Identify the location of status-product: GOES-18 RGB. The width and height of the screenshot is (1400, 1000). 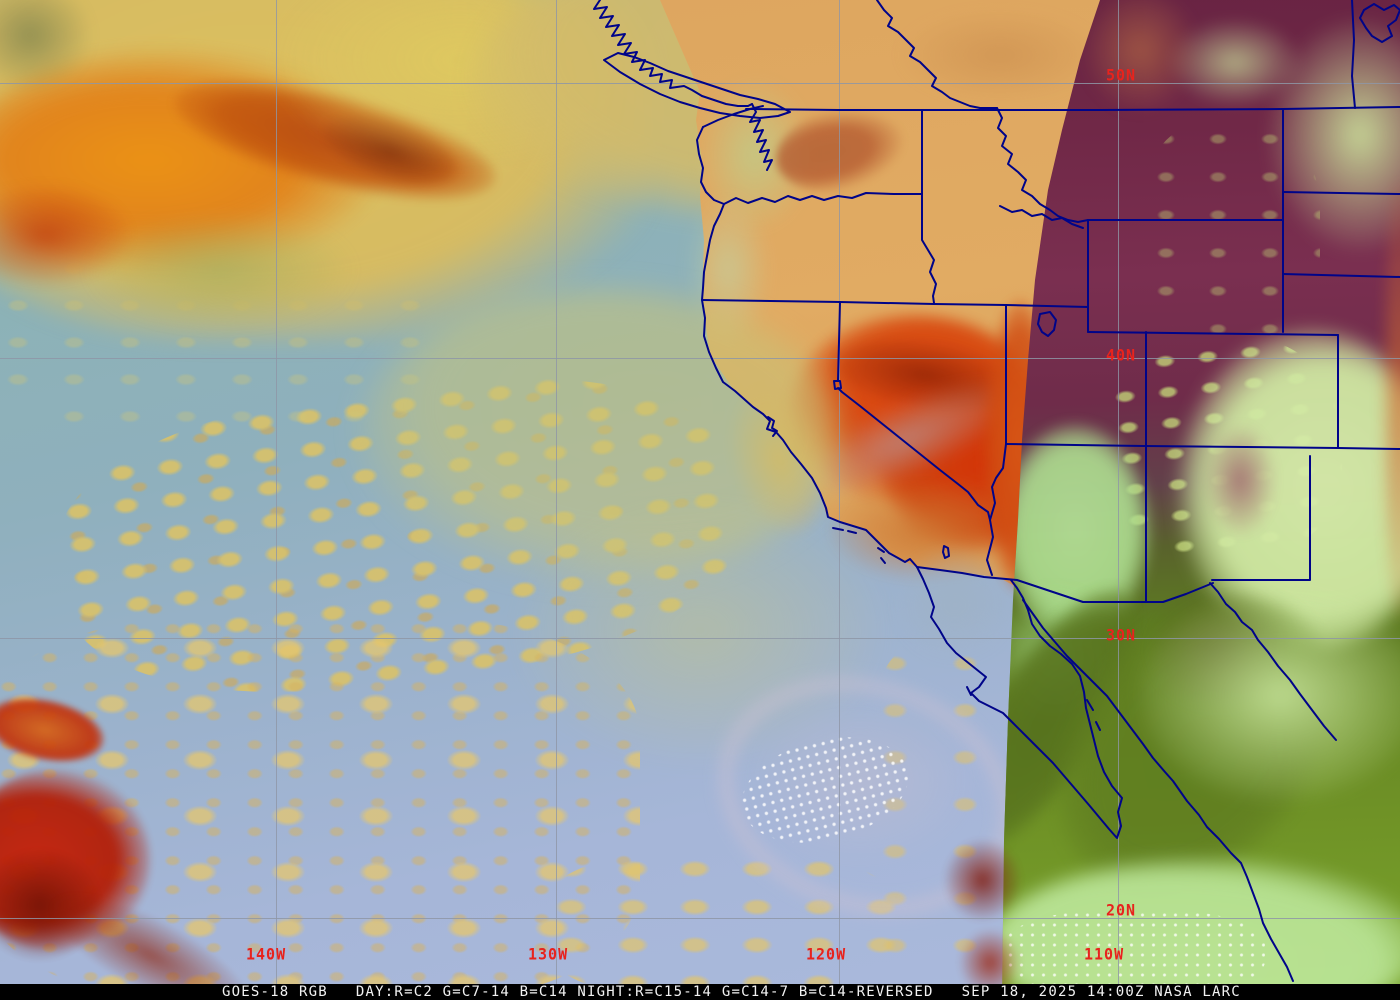
(275, 992).